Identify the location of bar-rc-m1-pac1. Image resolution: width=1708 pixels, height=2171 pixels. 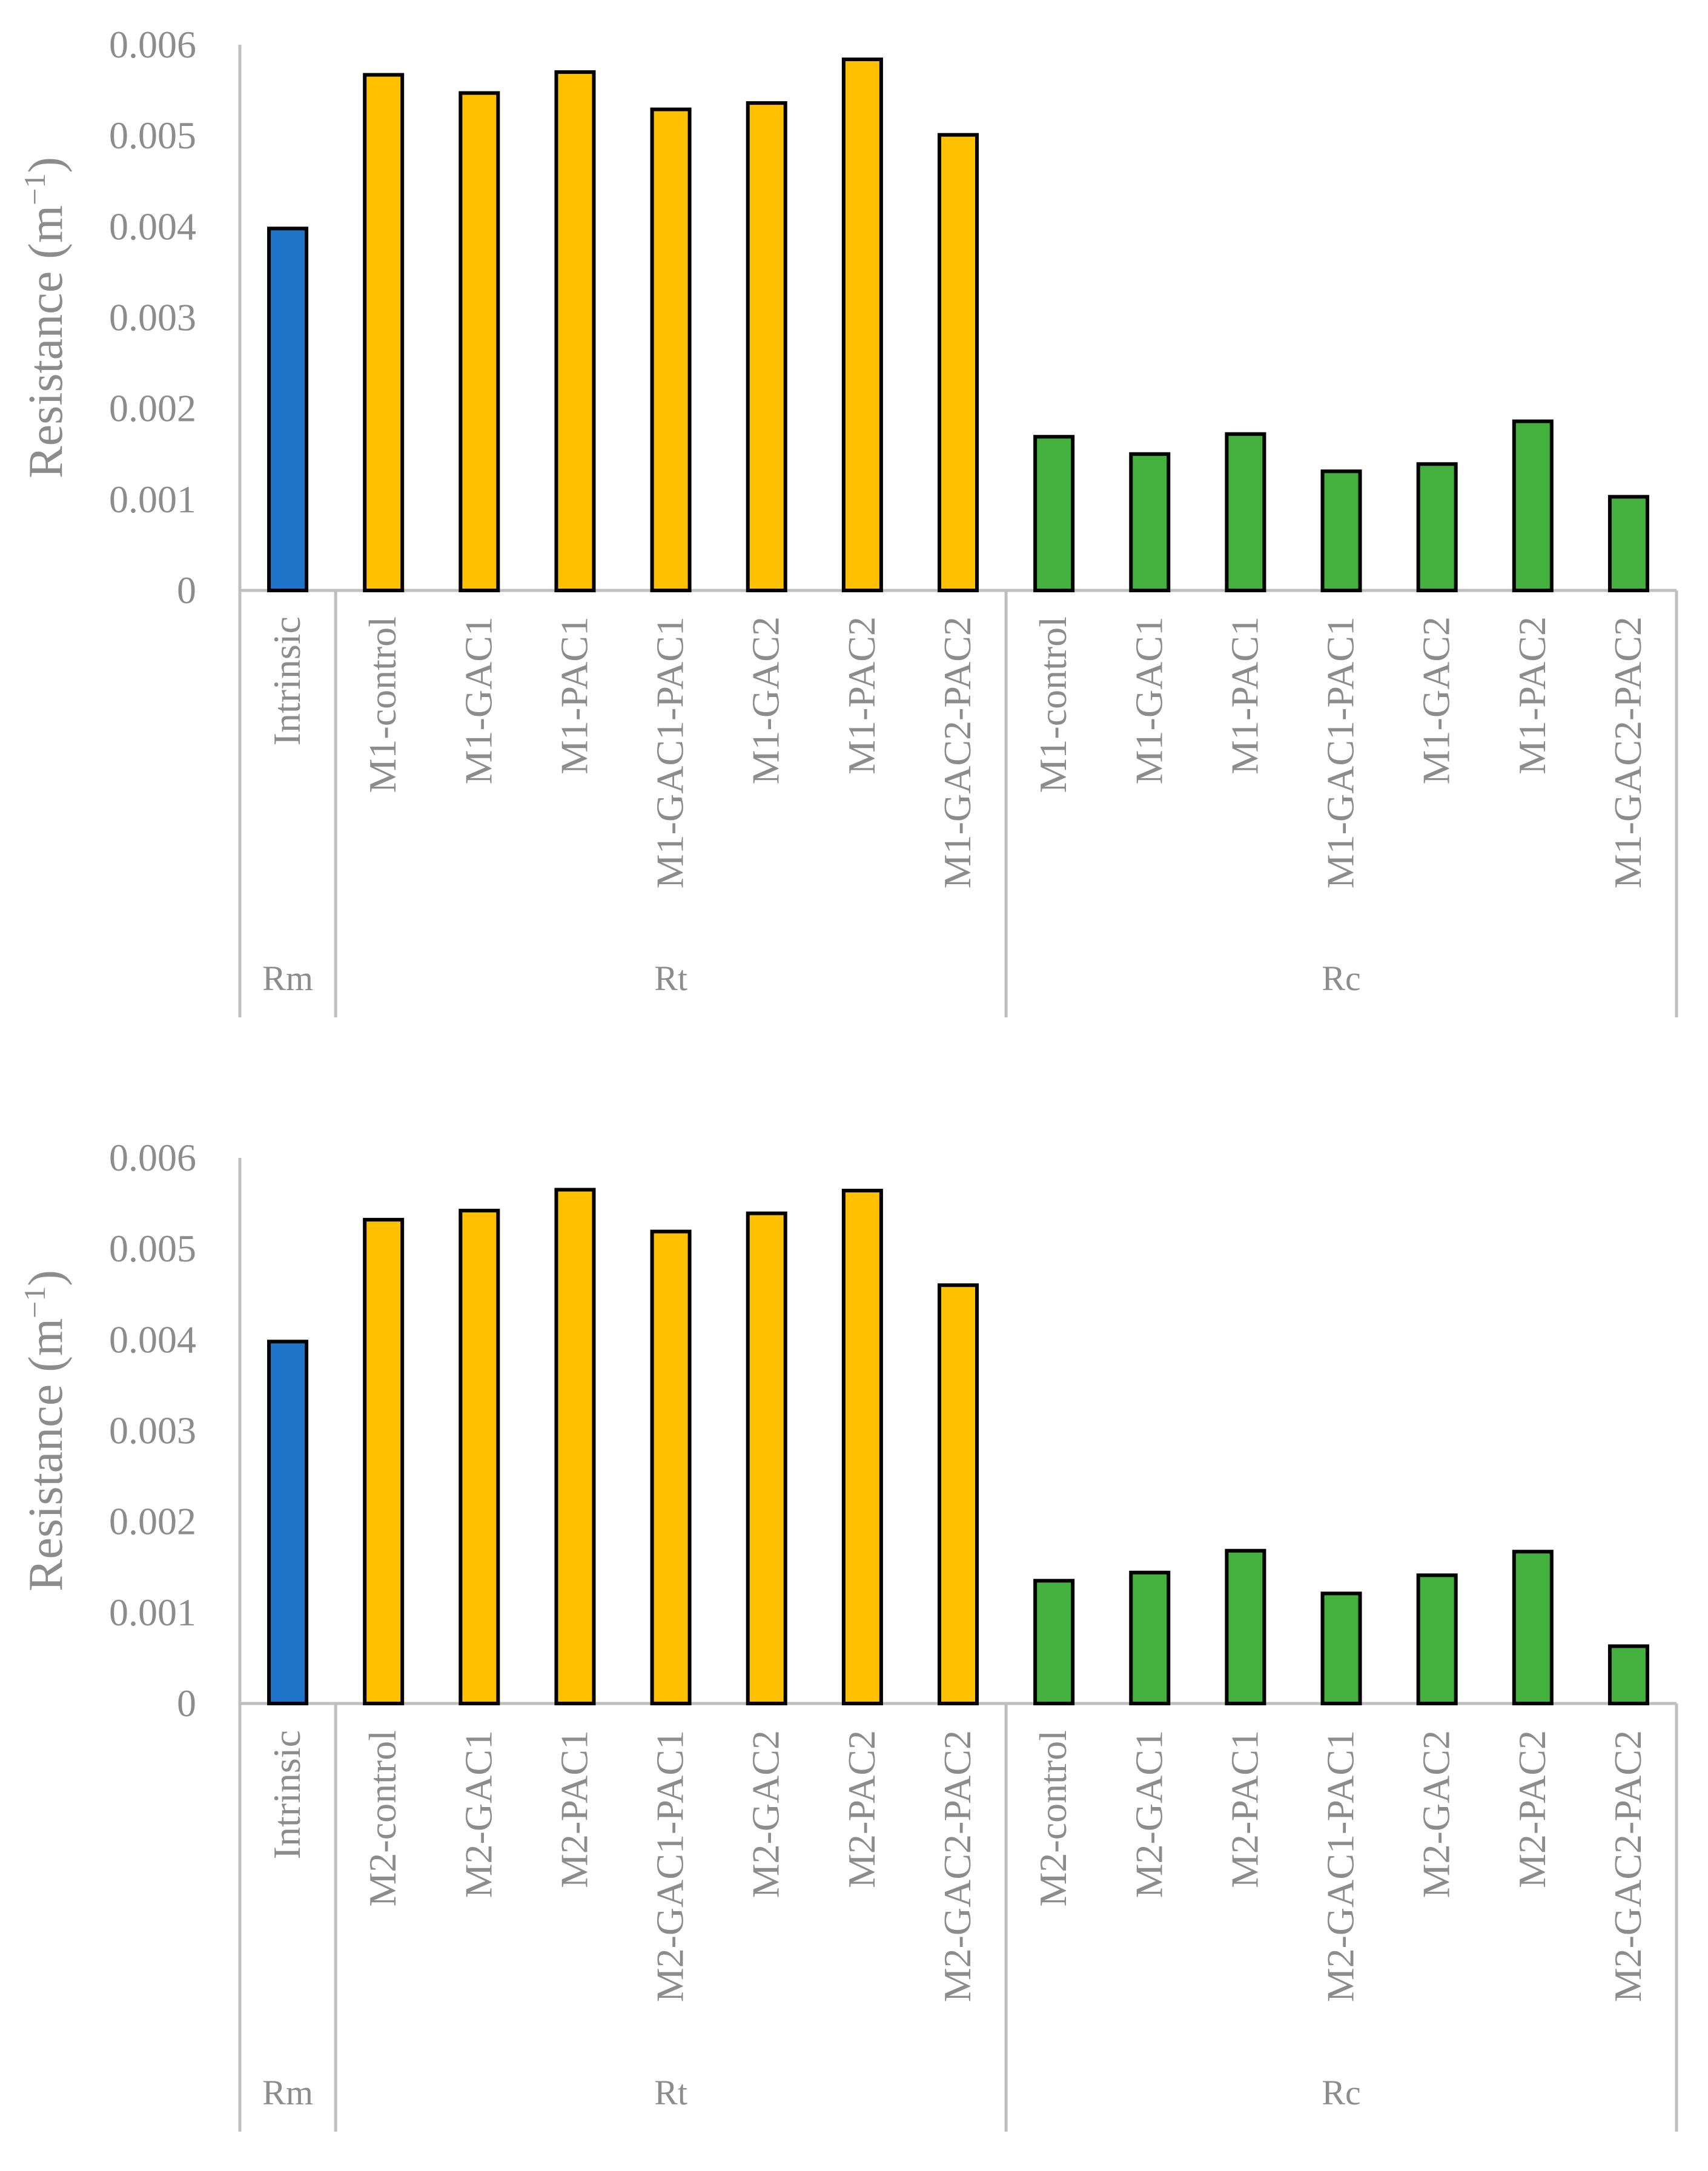
(1245, 512).